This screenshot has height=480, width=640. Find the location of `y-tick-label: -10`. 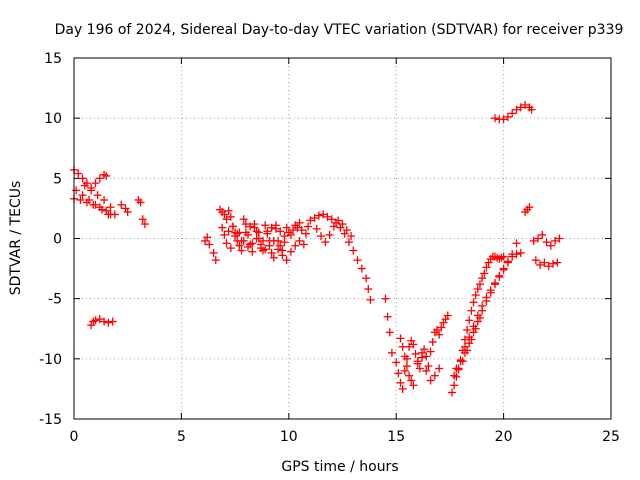

y-tick-label: -10 is located at coordinates (50, 360).